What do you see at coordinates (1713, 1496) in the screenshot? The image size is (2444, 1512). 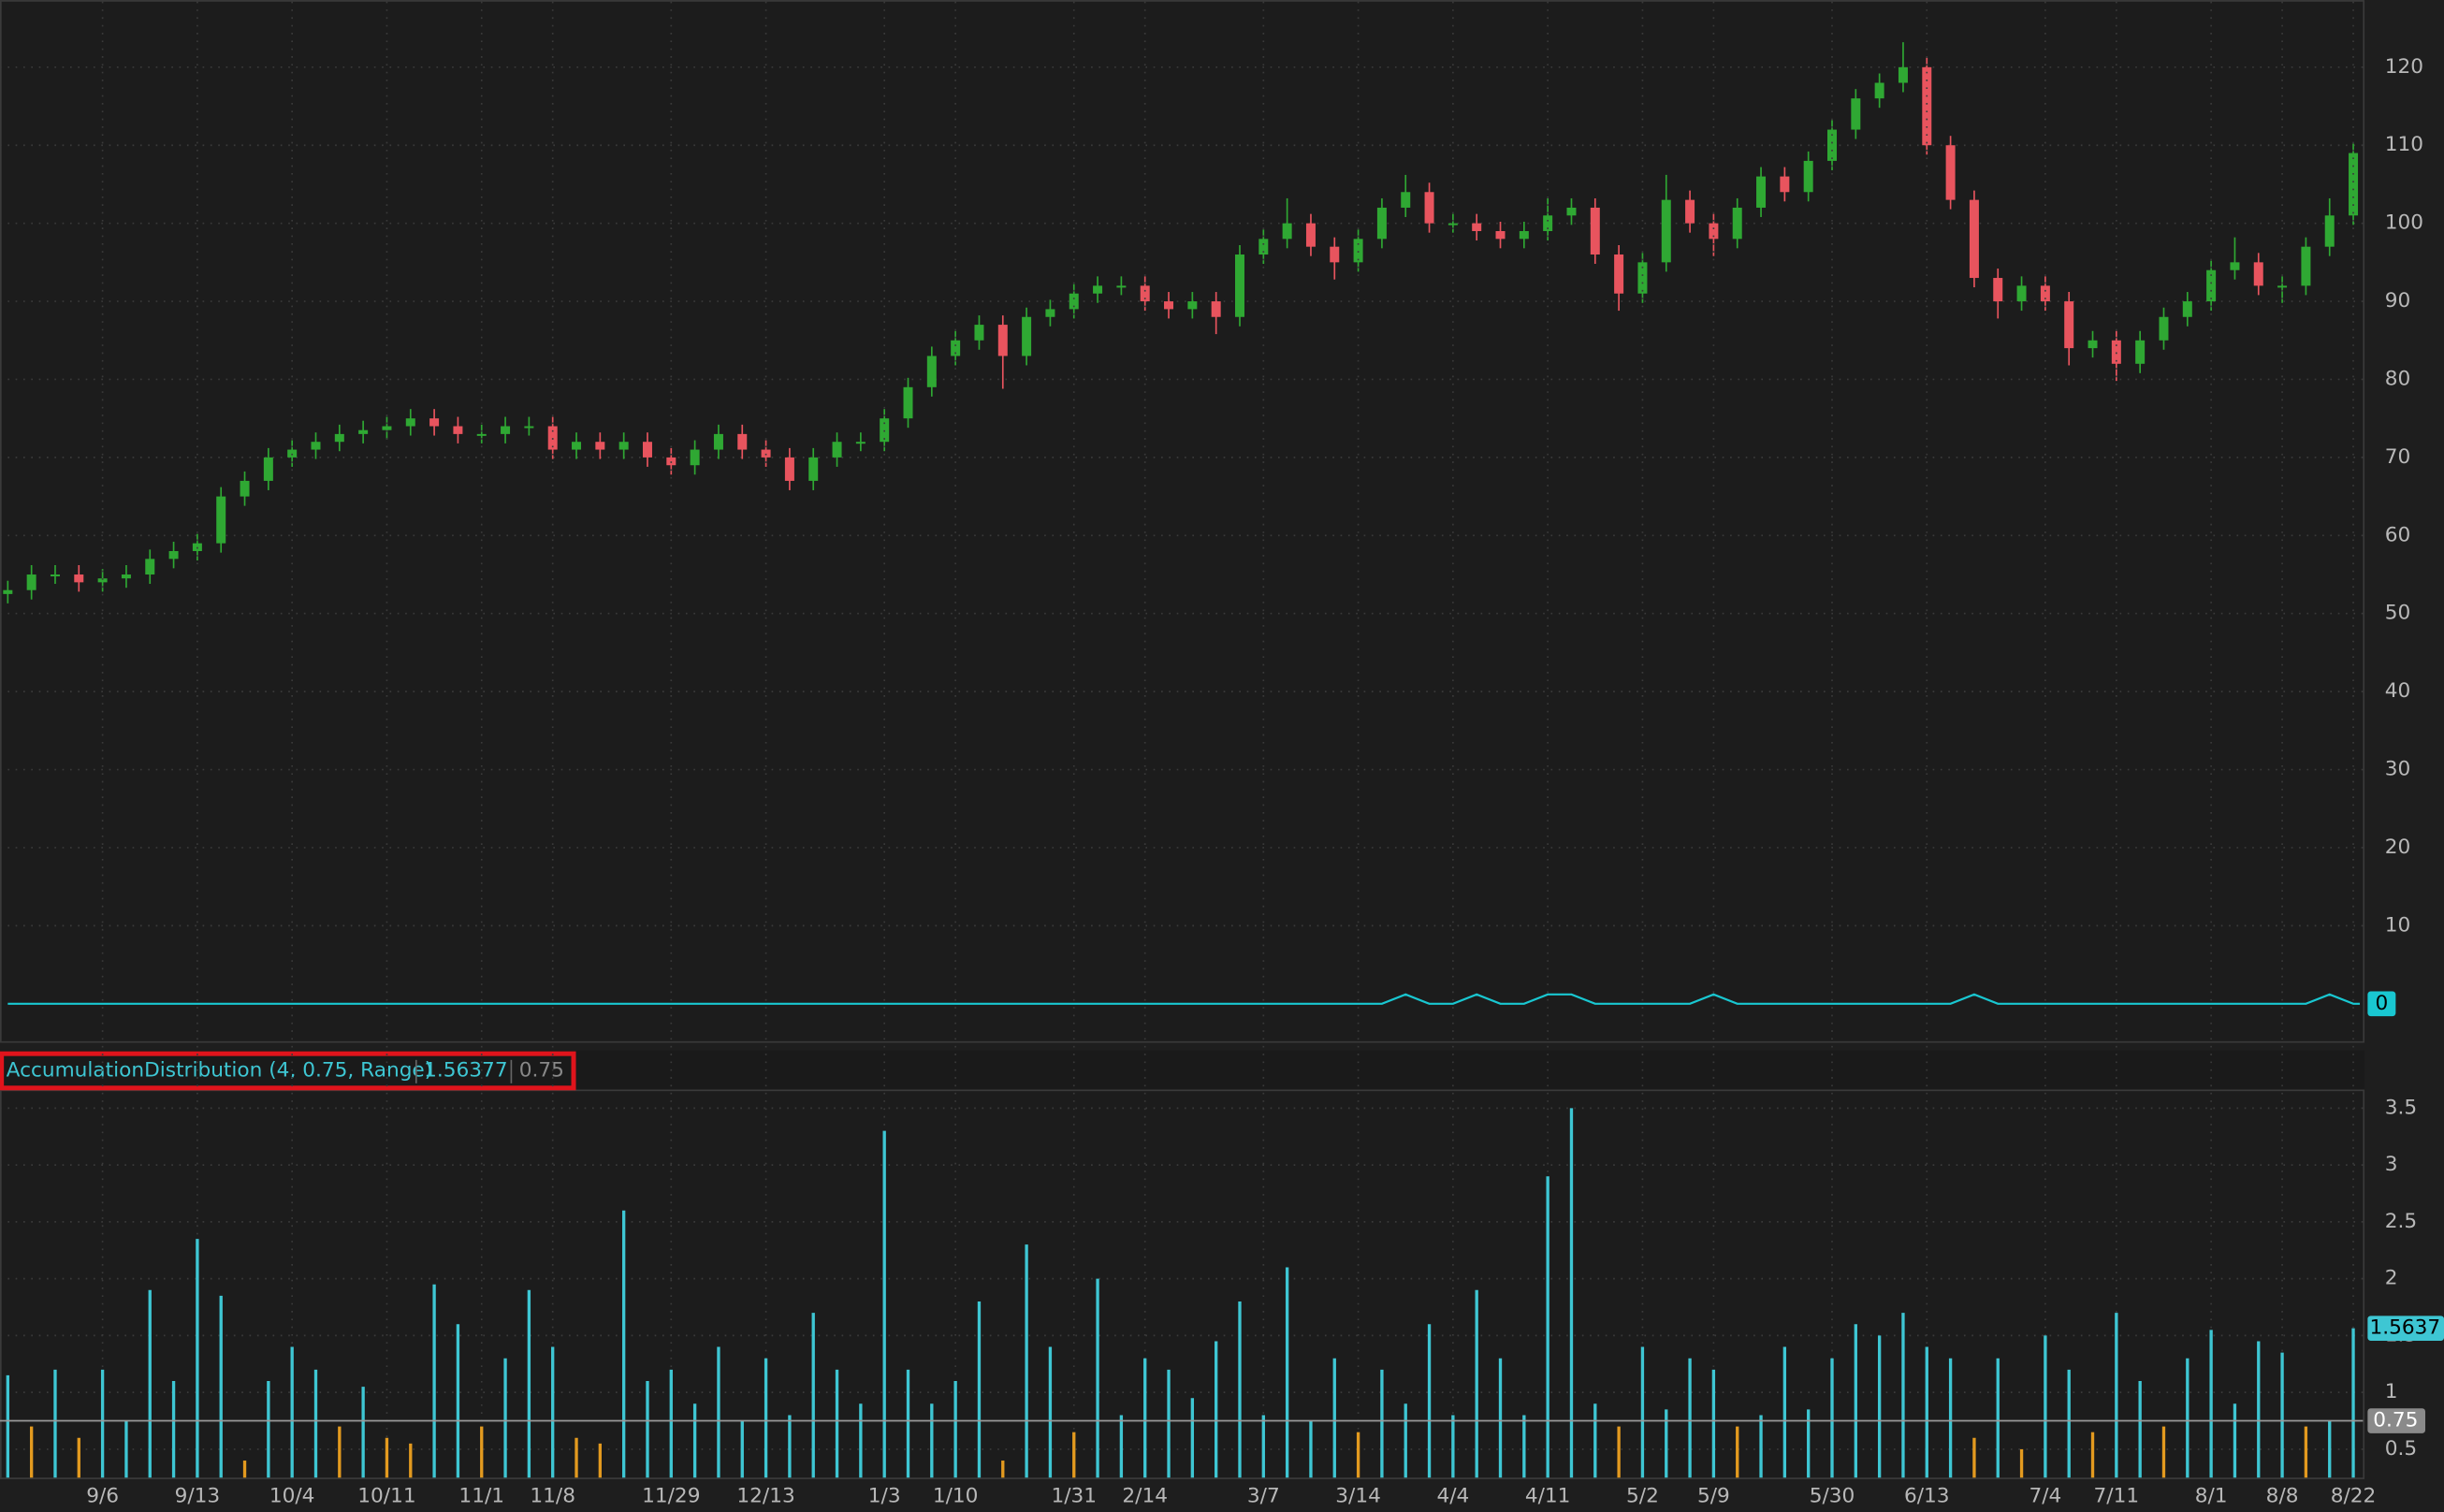 I see `x-tick-label: 5/9` at bounding box center [1713, 1496].